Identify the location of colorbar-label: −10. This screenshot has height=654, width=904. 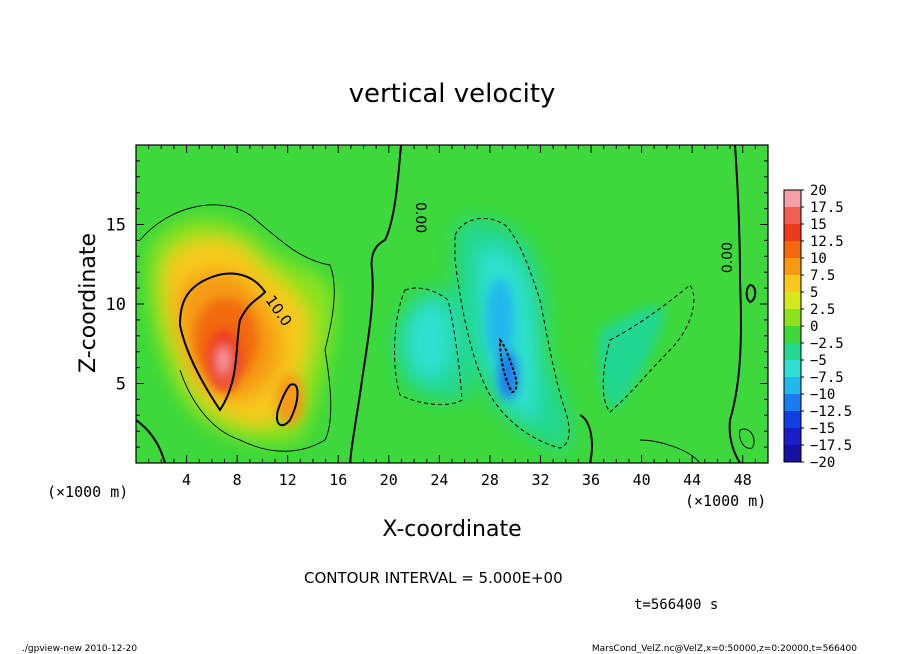
(822, 395).